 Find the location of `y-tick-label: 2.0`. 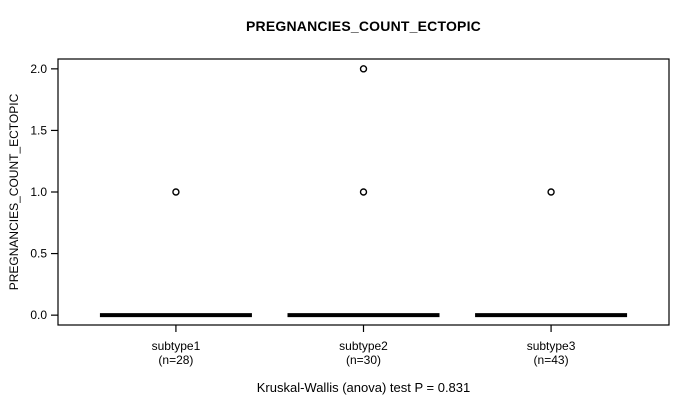

y-tick-label: 2.0 is located at coordinates (38, 69).